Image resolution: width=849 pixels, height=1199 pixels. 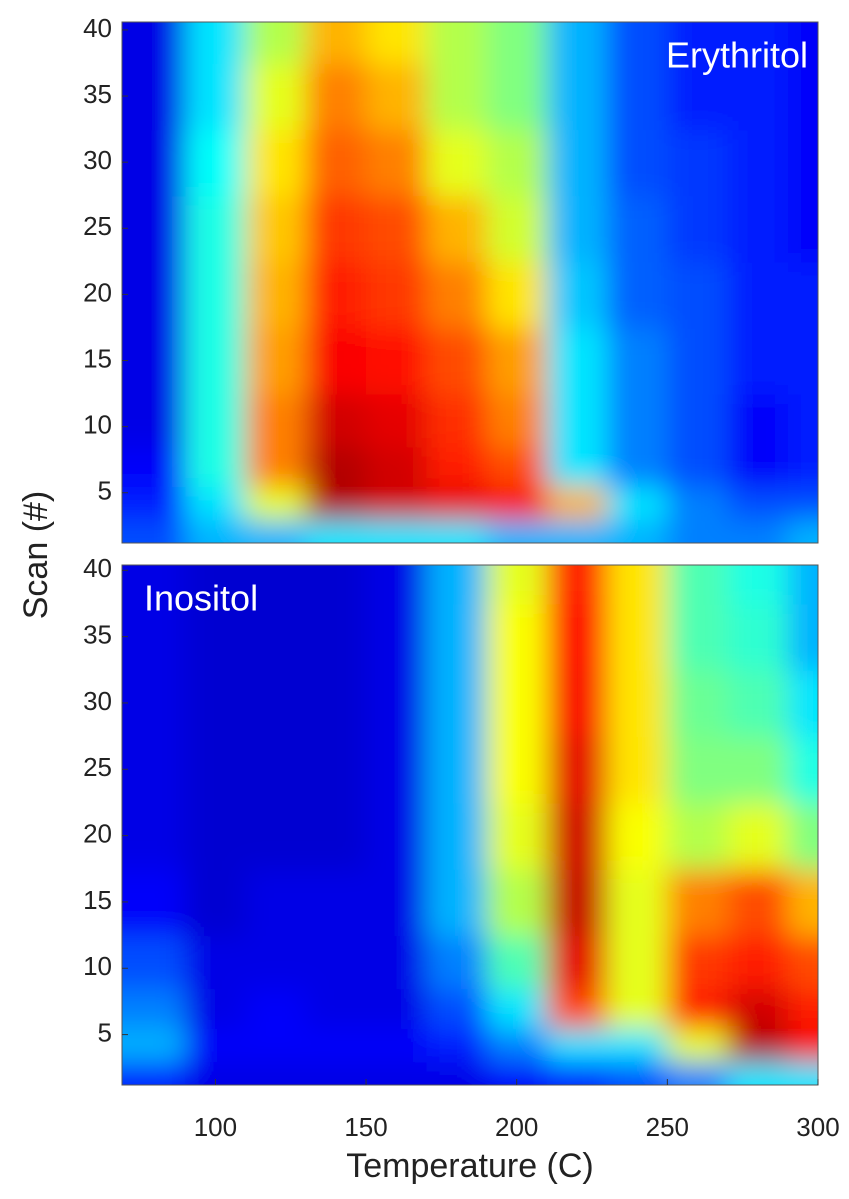 I want to click on y-tick-label: 5, so click(x=105, y=1032).